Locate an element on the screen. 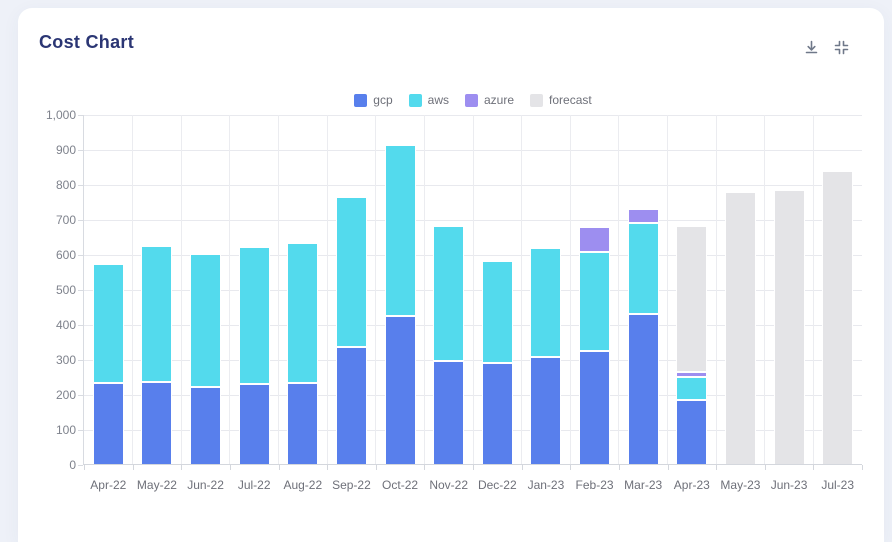  x-axis-label: Nov-22 is located at coordinates (449, 485).